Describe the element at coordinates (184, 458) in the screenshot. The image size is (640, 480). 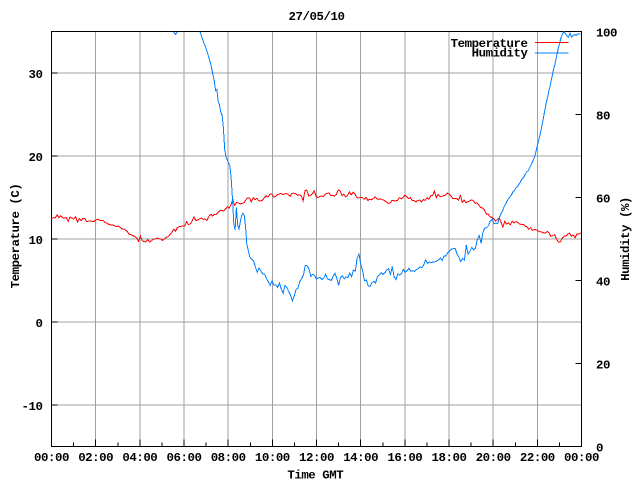
I see `svg-text: 06:00` at that location.